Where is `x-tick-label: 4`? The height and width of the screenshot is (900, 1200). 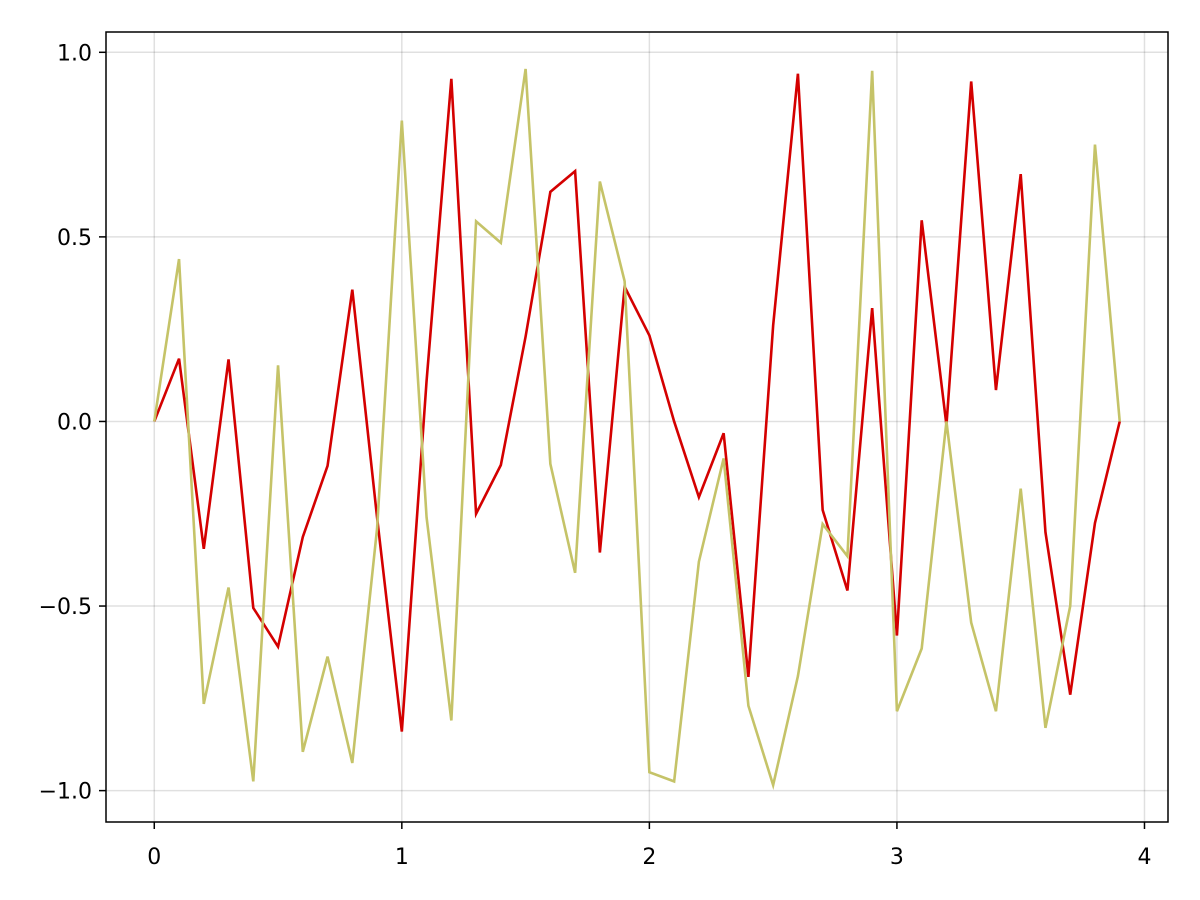
x-tick-label: 4 is located at coordinates (1144, 857).